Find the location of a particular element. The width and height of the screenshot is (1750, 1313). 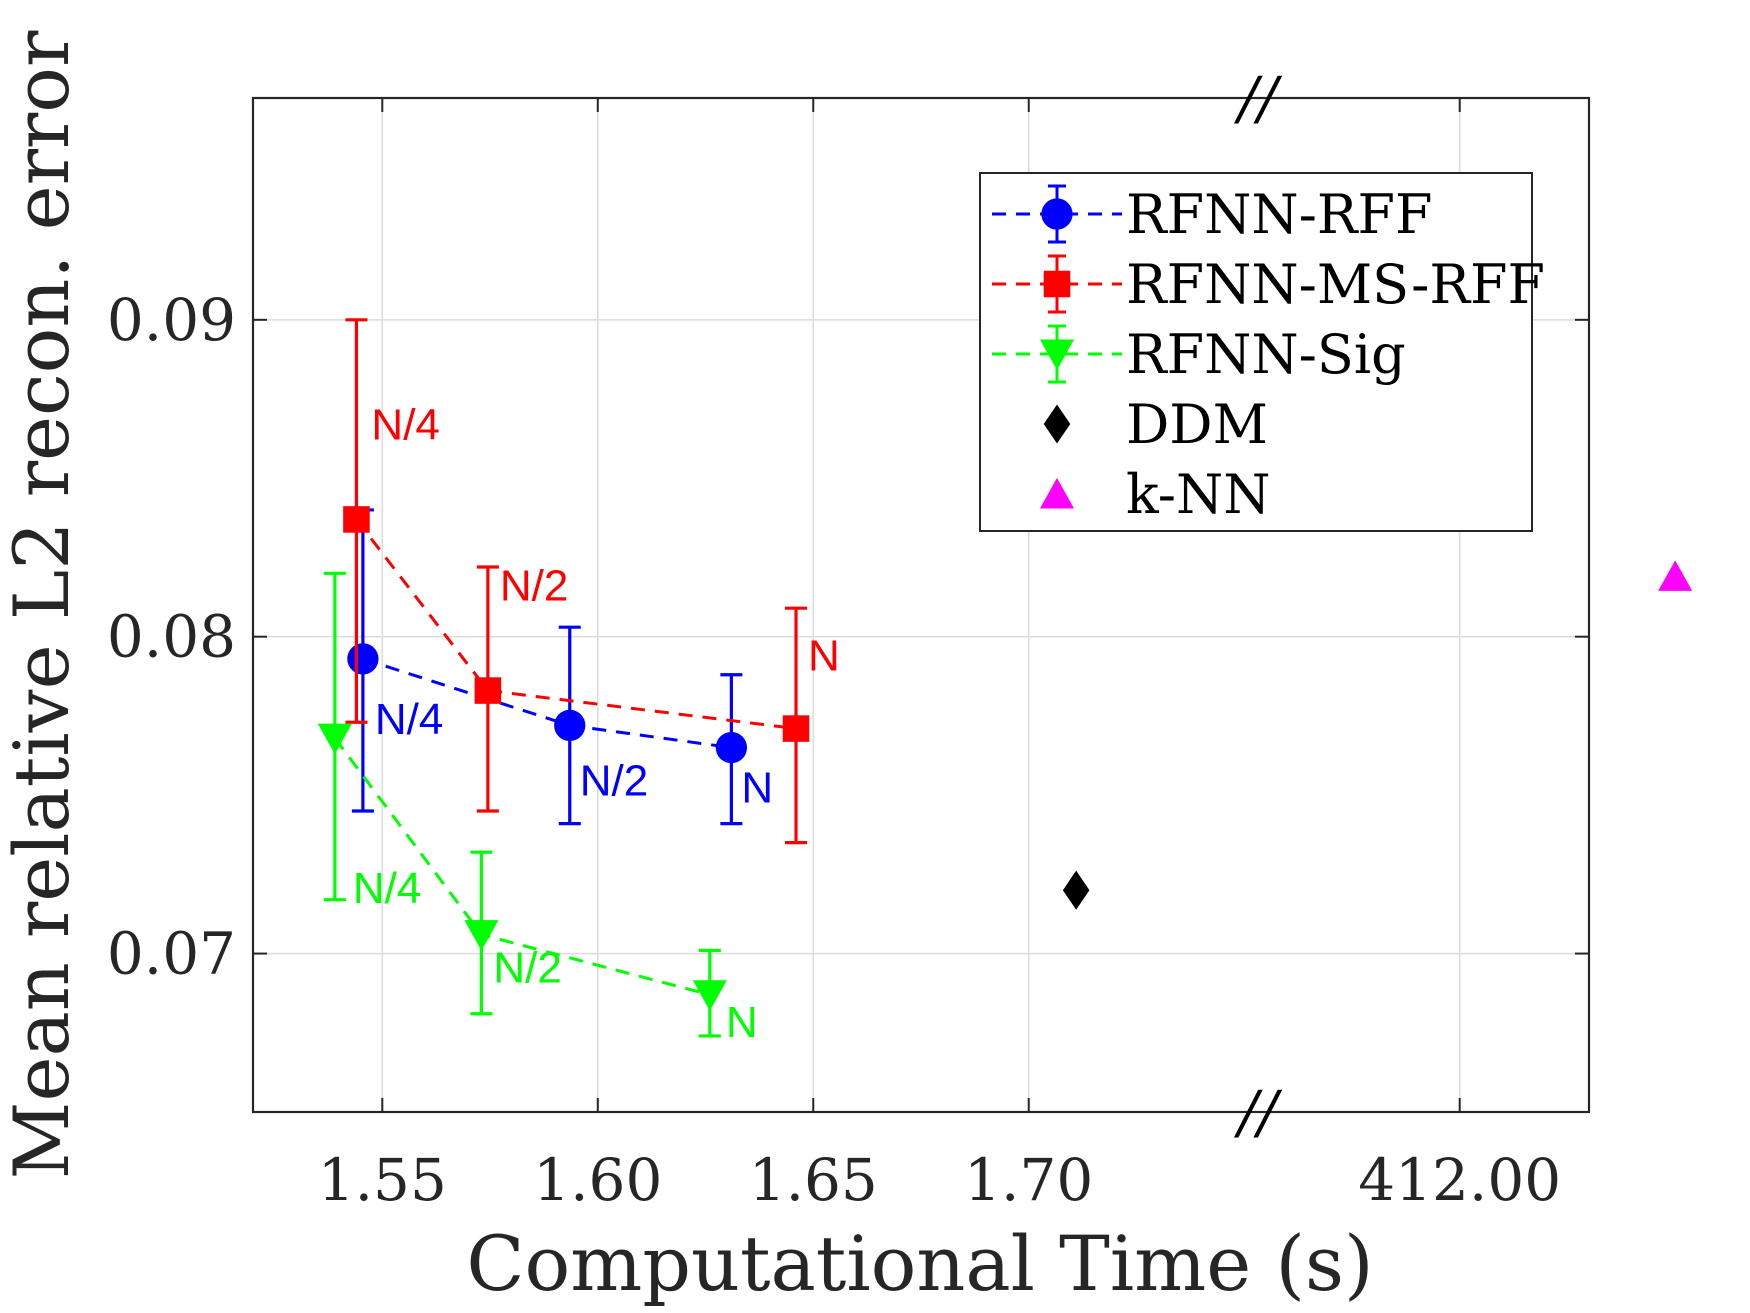

series-ddm is located at coordinates (1076, 890).